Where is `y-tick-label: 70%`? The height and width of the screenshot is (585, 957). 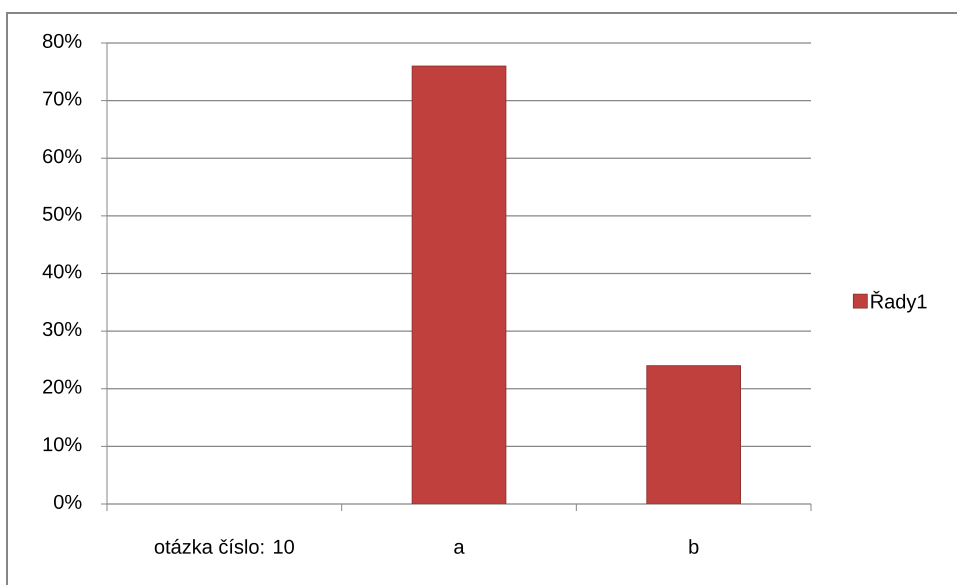
y-tick-label: 70% is located at coordinates (62, 98).